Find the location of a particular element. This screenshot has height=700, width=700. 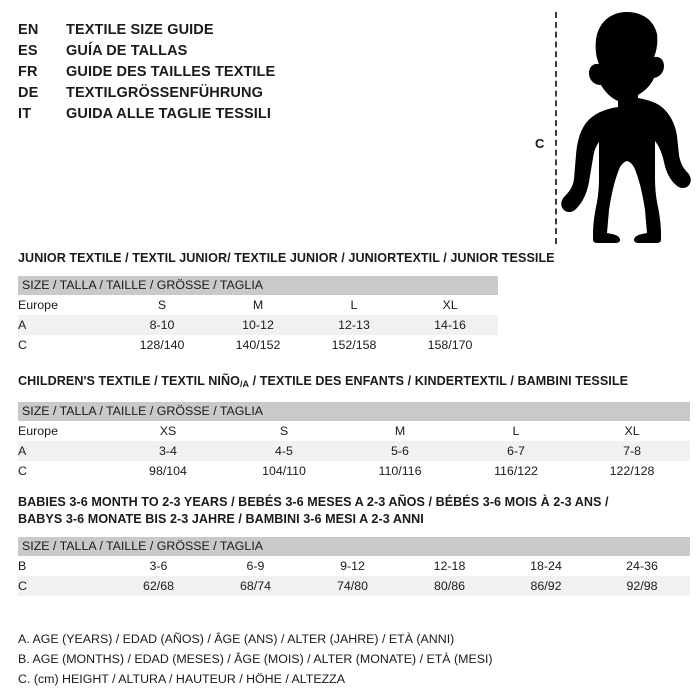

language-row: EN TEXTILE SIZE GUIDE is located at coordinates (258, 32).